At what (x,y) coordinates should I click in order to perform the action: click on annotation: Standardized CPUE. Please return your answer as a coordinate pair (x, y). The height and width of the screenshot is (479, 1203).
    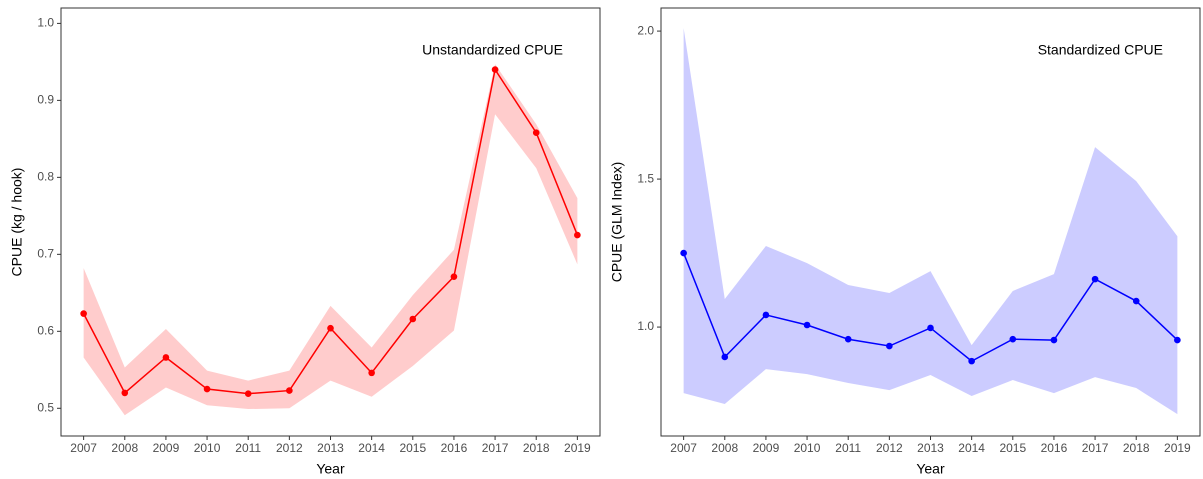
    Looking at the image, I should click on (1100, 50).